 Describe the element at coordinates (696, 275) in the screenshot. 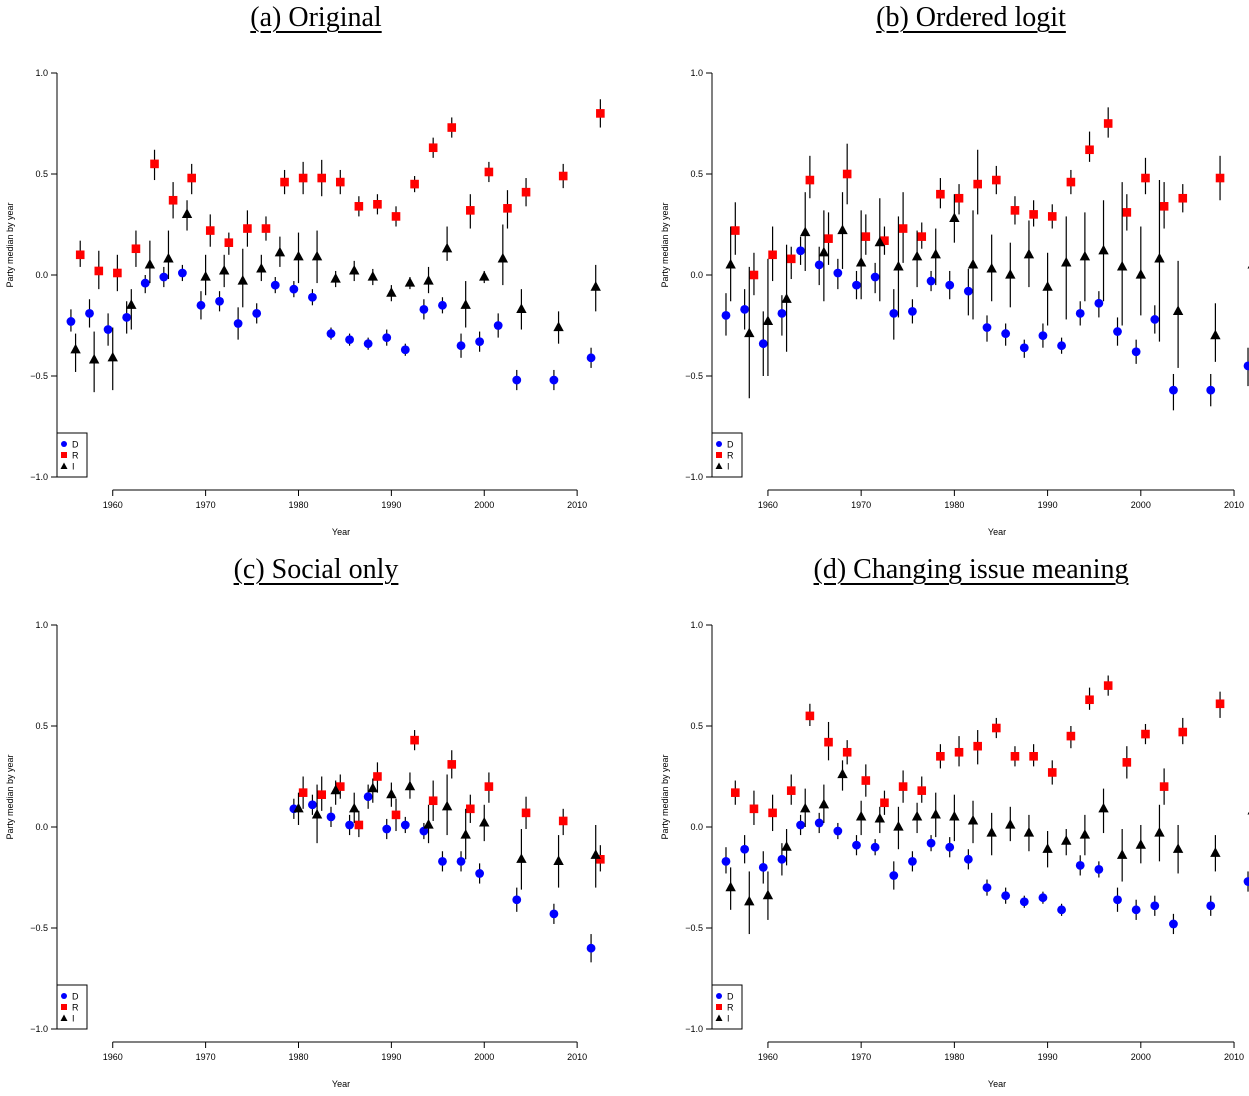

I see `y-tick-label: 0.0` at that location.